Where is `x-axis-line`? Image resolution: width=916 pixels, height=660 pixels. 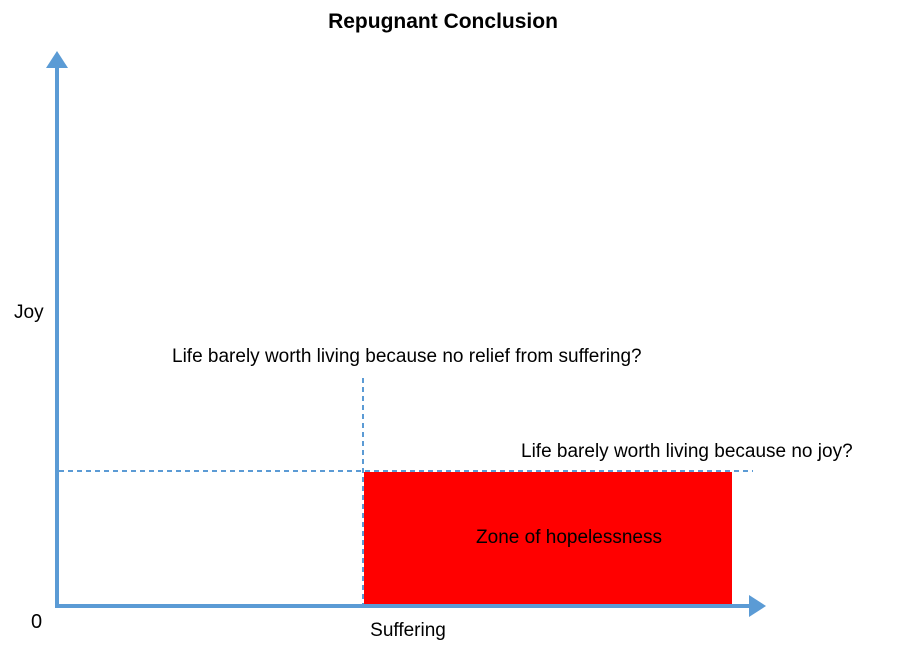
x-axis-line is located at coordinates (403, 606).